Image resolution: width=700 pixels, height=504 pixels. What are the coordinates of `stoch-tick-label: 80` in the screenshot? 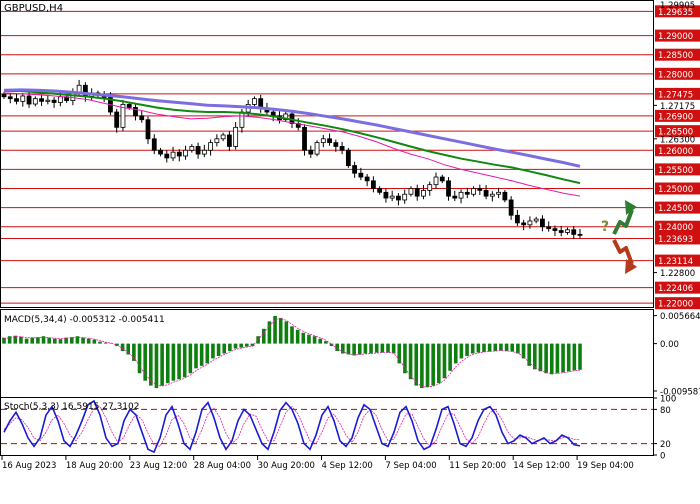 It's located at (665, 411).